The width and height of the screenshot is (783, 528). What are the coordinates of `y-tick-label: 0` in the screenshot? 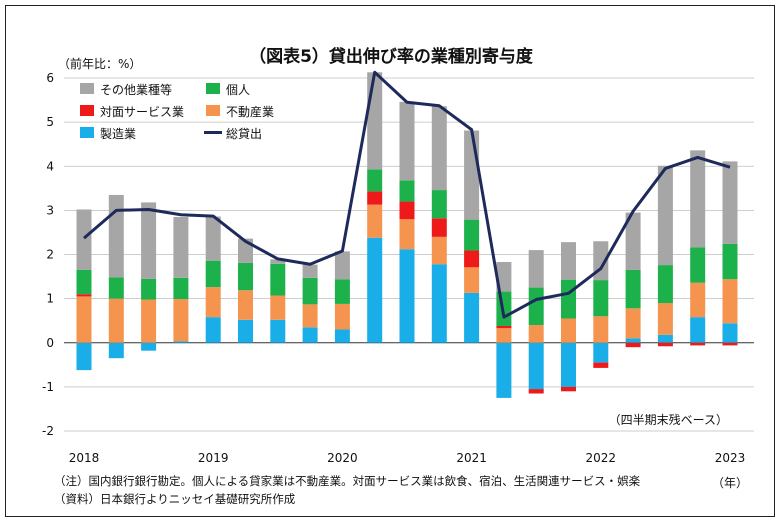 It's located at (50, 343).